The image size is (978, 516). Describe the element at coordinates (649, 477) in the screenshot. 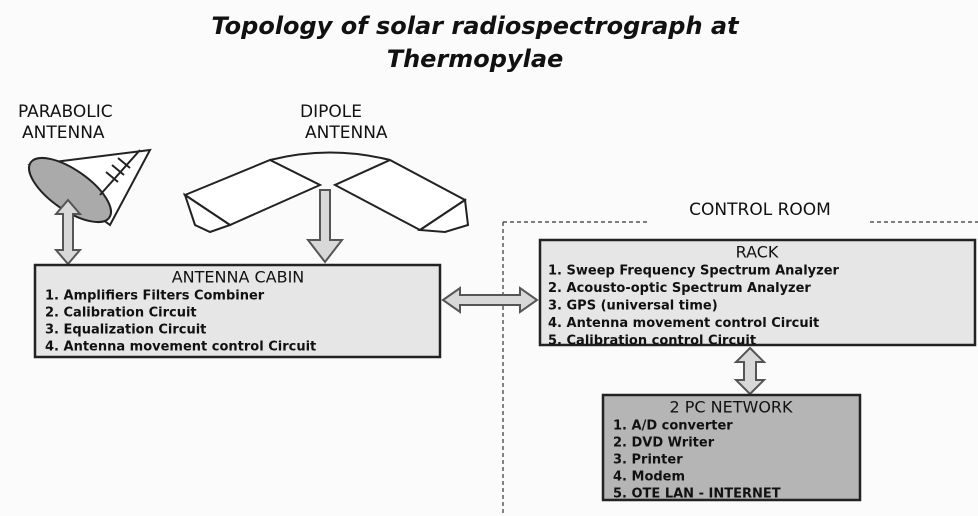

I see `box-item: 4. Modem` at that location.